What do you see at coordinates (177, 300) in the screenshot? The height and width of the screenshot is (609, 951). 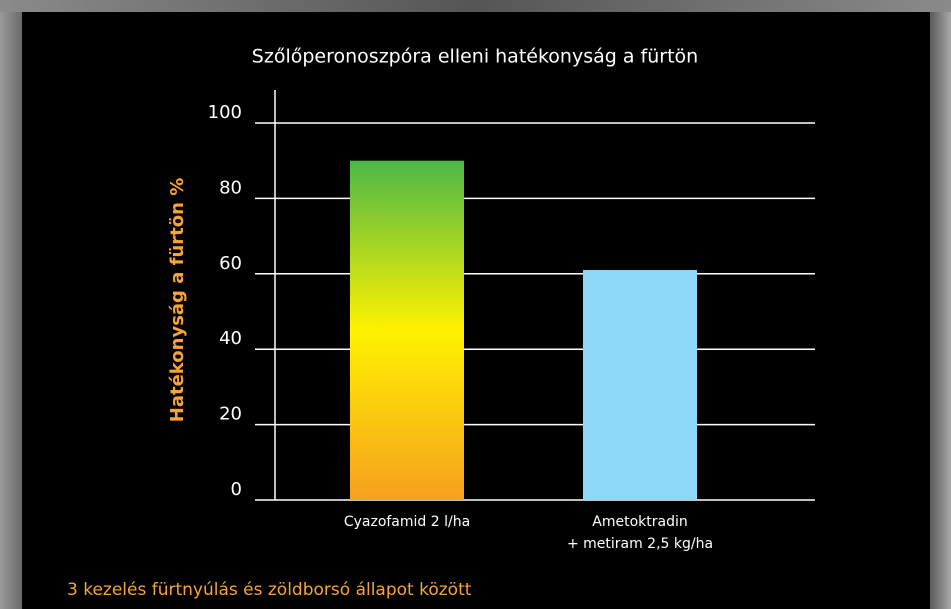 I see `y-axis-label: Hatékonyság a fürtön %` at bounding box center [177, 300].